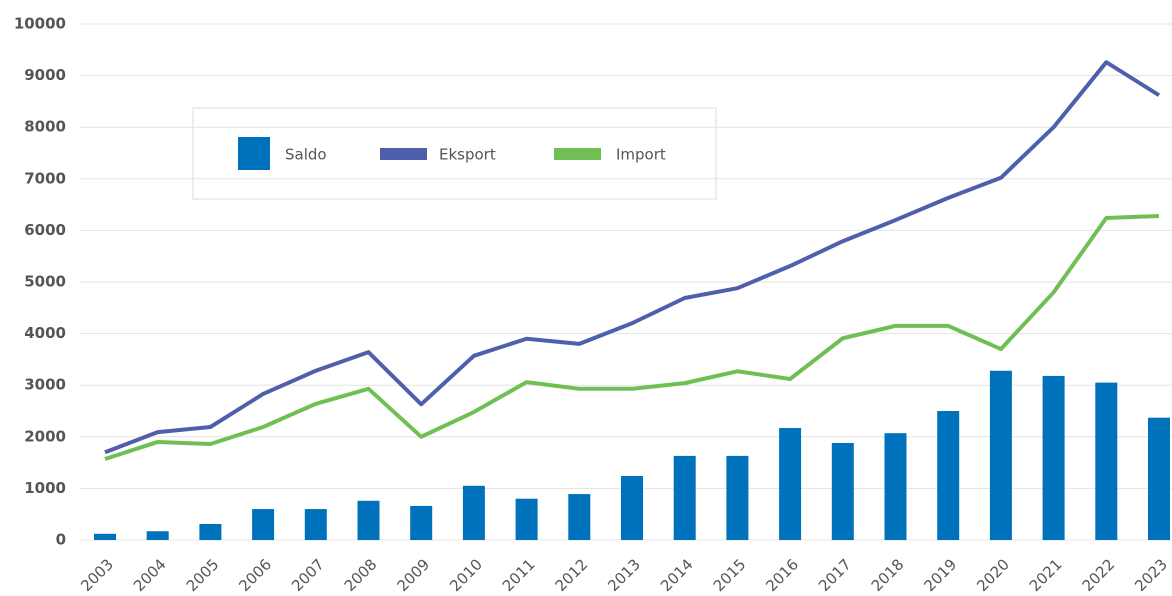 The image size is (1172, 596). Describe the element at coordinates (1046, 575) in the screenshot. I see `x-tick-label: 2021` at that location.